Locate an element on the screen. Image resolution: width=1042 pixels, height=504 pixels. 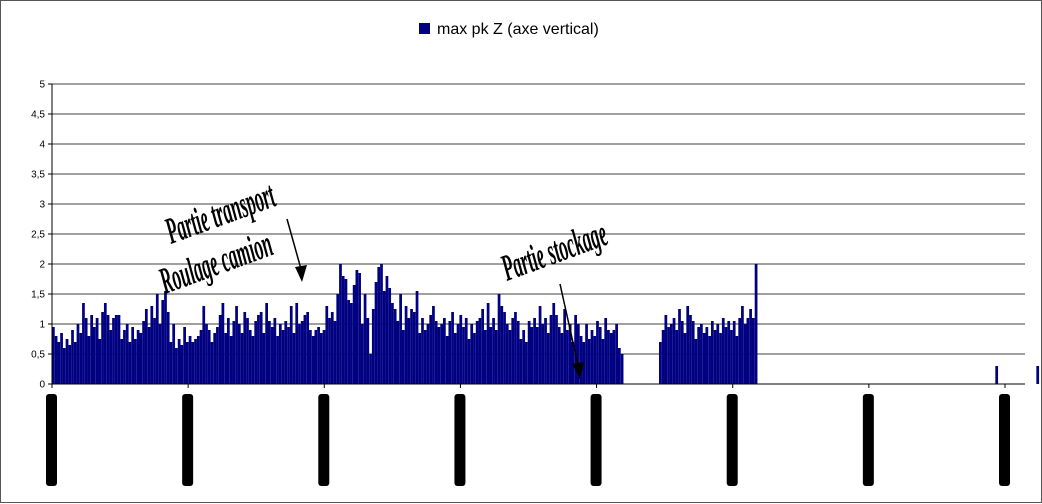
y-tick-label: 1 is located at coordinates (42, 325).